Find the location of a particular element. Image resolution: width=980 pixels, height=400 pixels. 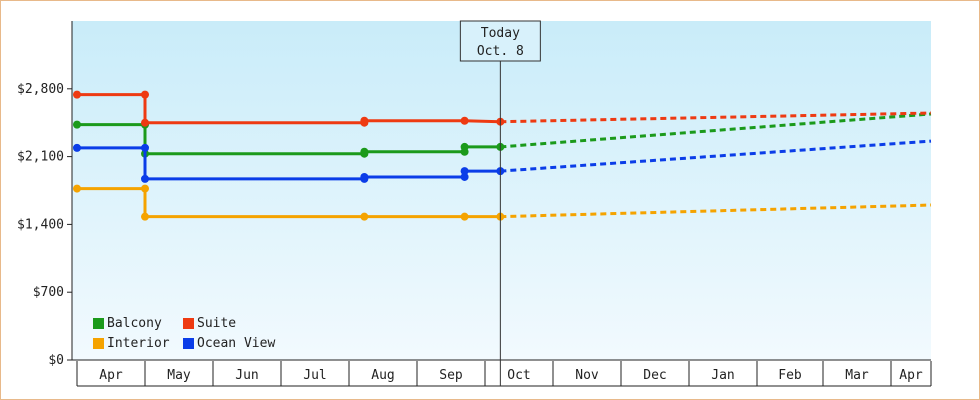

legend-item-interior: Interior is located at coordinates (134, 343).